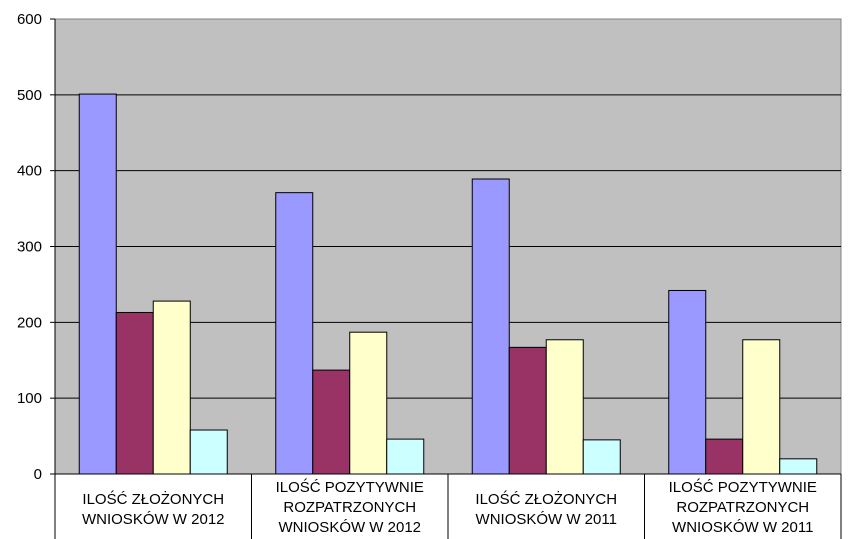 Image resolution: width=855 pixels, height=539 pixels. I want to click on y-tick-label: 200, so click(29, 322).